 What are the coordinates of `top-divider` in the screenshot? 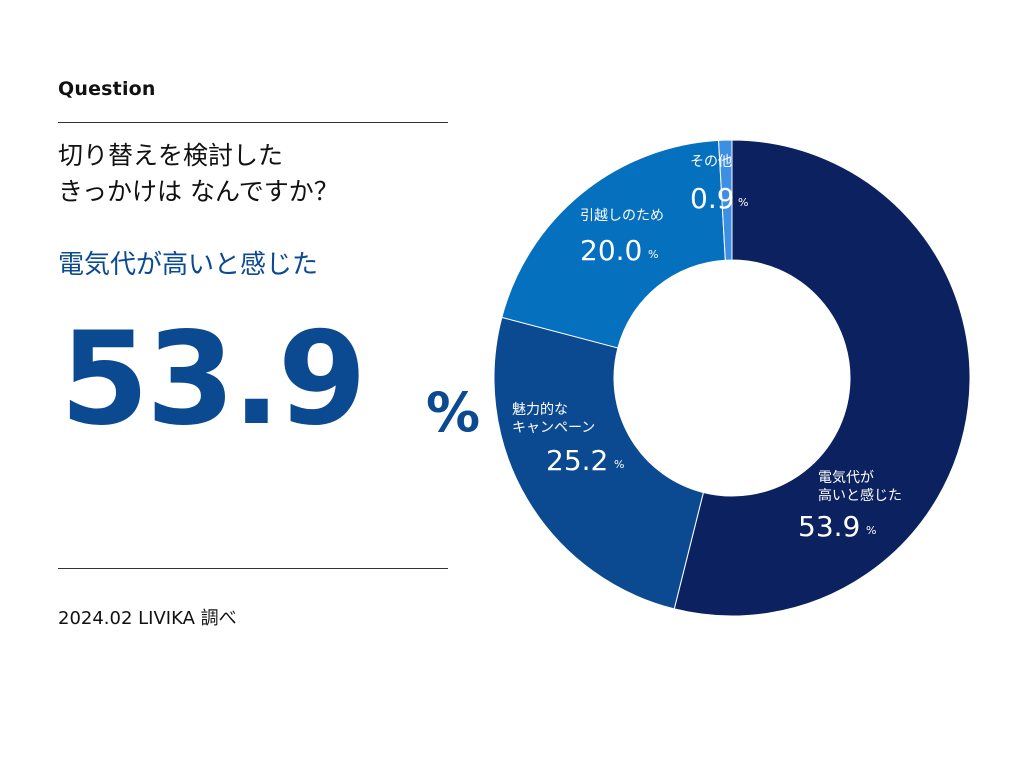 It's located at (253, 122).